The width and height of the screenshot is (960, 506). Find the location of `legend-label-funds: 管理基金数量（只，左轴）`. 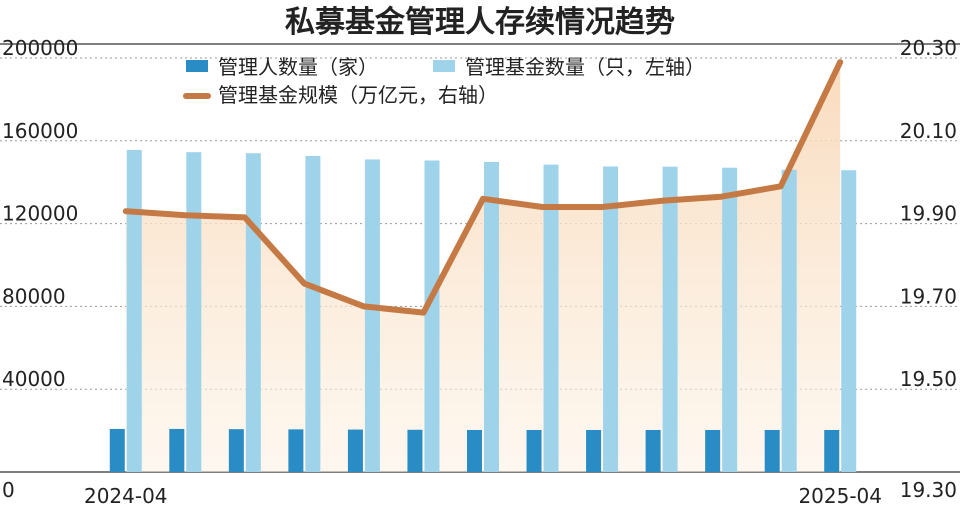

legend-label-funds: 管理基金数量（只，左轴） is located at coordinates (585, 67).